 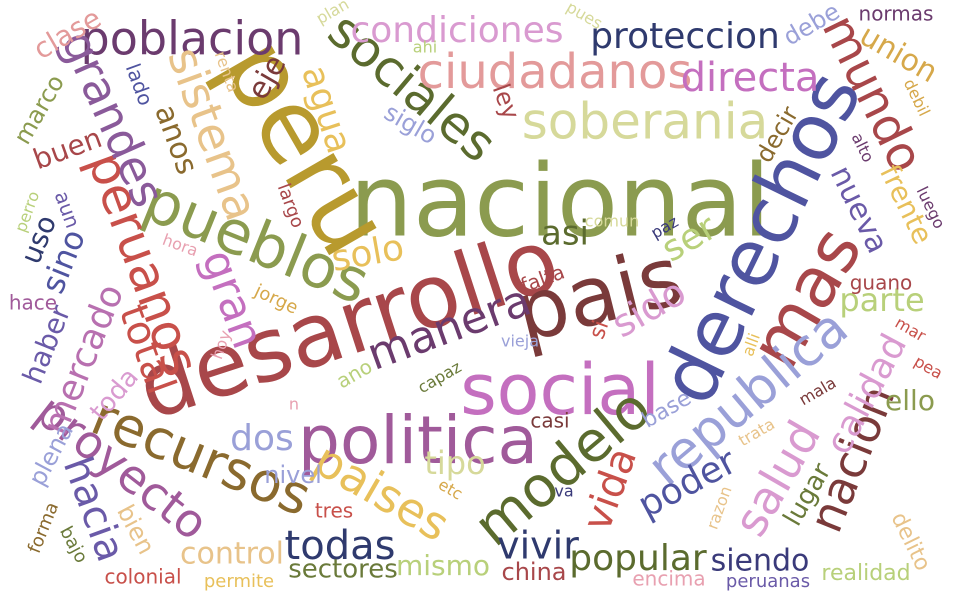 I want to click on word-asi: asi, so click(x=565, y=234).